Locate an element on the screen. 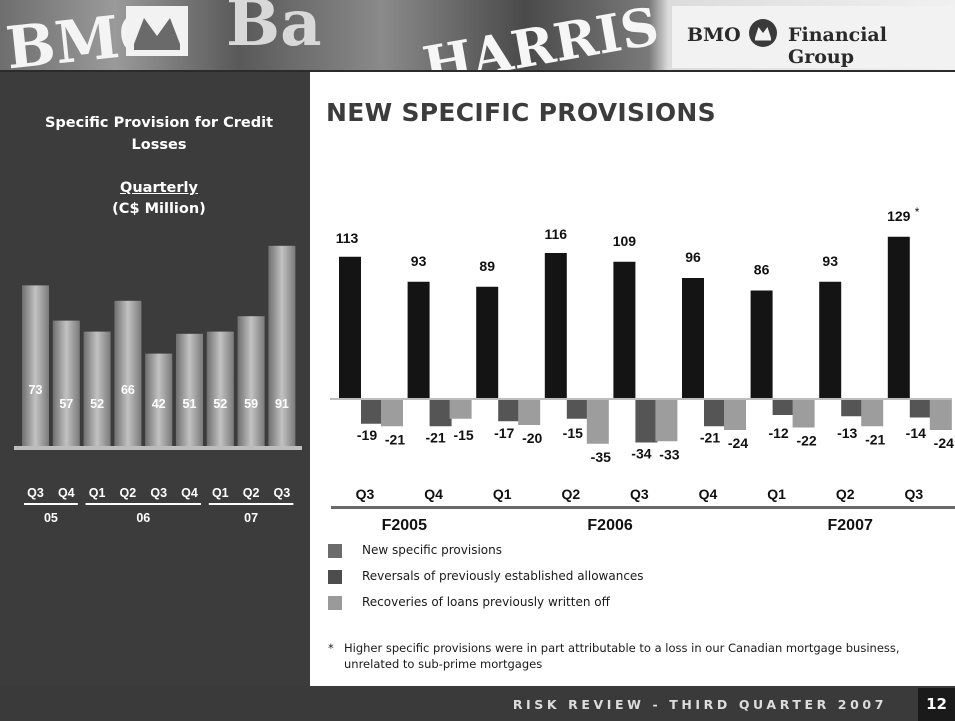  brand-left-text: BMO is located at coordinates (714, 35).